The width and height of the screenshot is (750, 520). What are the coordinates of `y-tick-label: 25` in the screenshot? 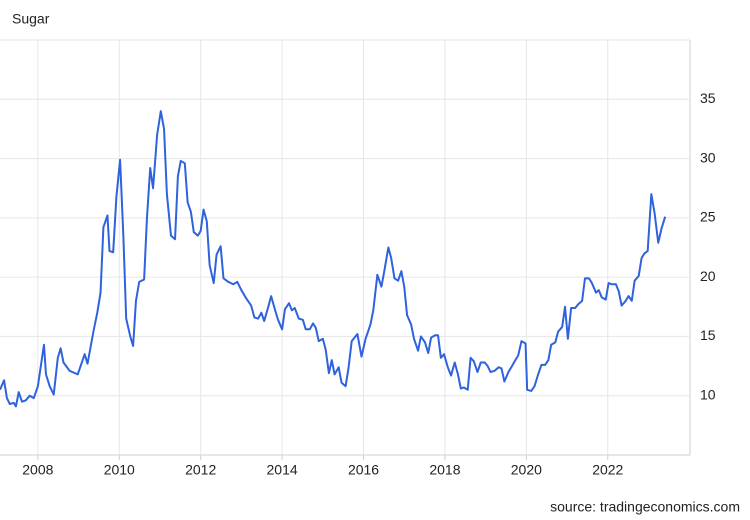 It's located at (708, 217).